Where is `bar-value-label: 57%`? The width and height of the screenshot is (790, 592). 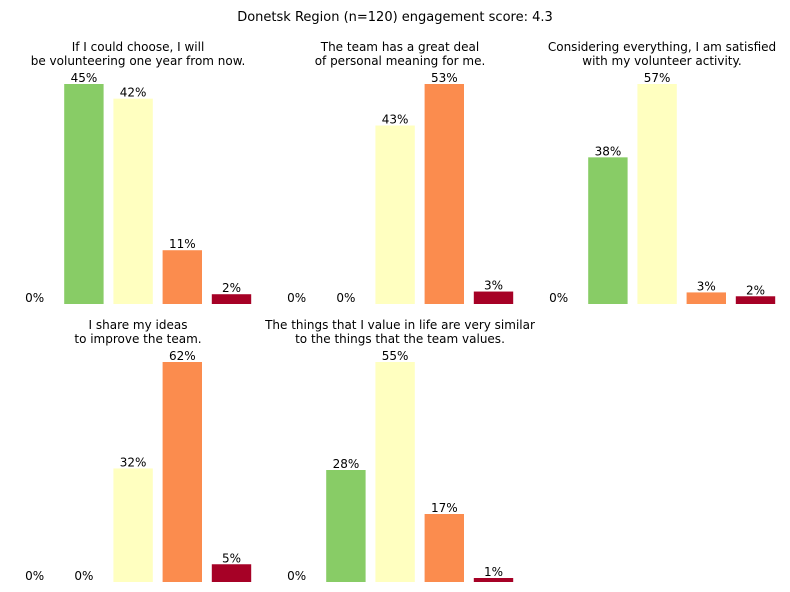
bar-value-label: 57% is located at coordinates (657, 78).